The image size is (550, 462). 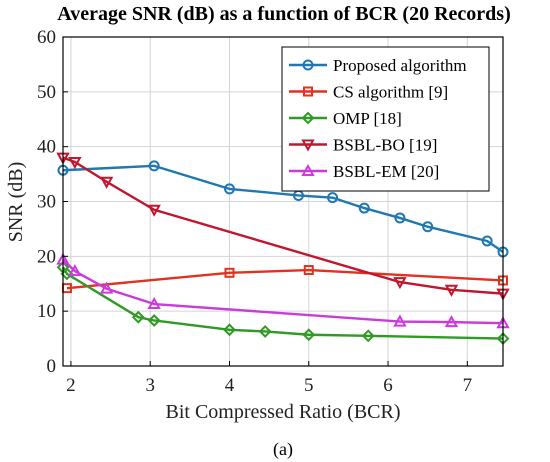 I want to click on legend-entry: CS algorithm [9], so click(x=368, y=92).